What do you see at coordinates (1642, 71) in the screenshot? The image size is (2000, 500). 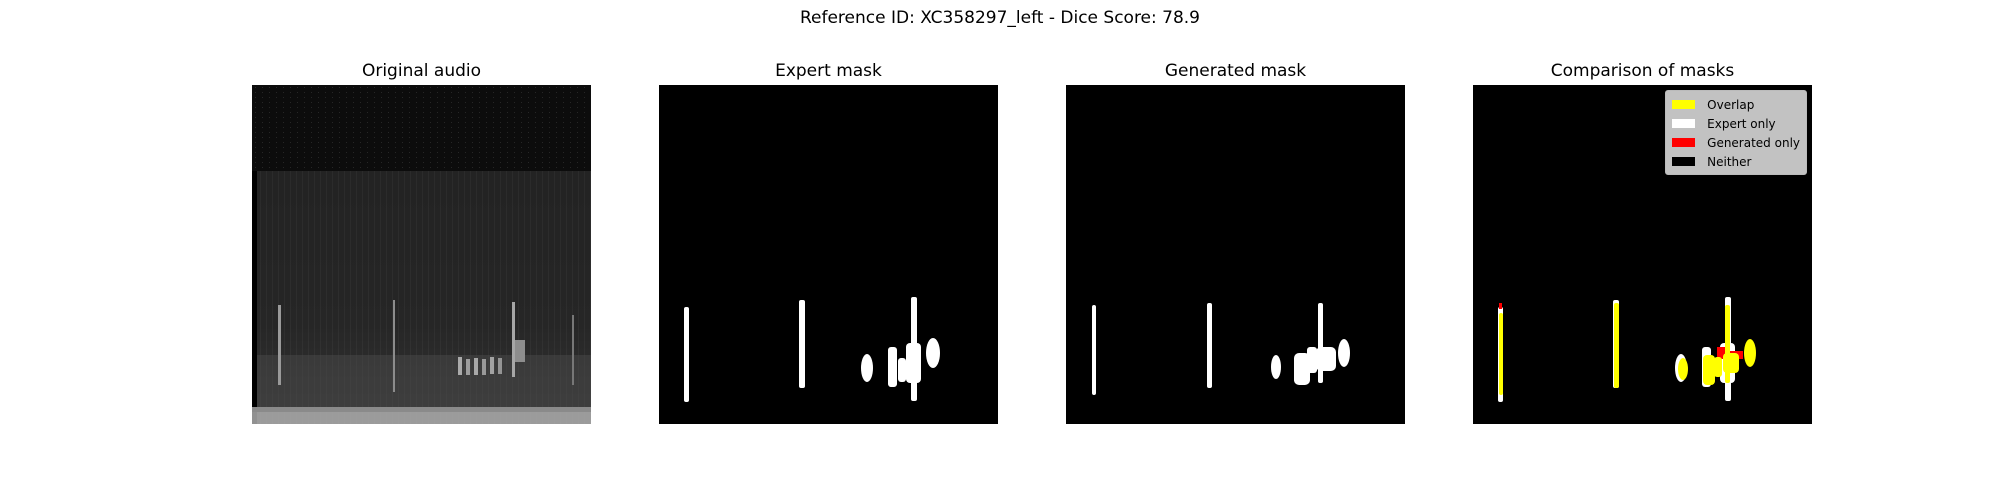 I see `panel-title-comparison: Comparison of masks` at bounding box center [1642, 71].